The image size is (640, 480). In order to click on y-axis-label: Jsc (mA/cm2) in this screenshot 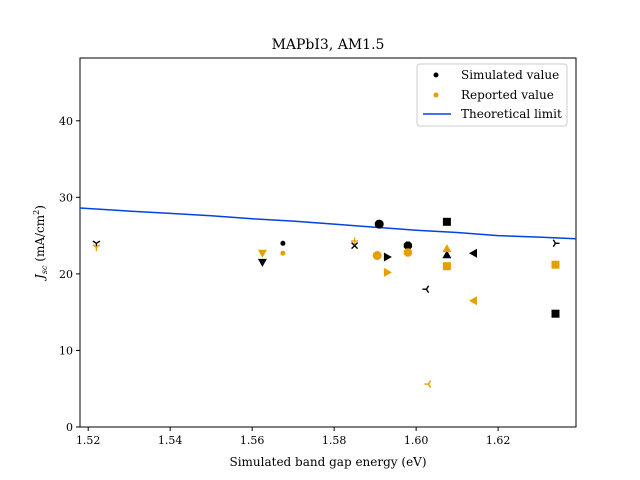, I will do `click(40, 243)`.